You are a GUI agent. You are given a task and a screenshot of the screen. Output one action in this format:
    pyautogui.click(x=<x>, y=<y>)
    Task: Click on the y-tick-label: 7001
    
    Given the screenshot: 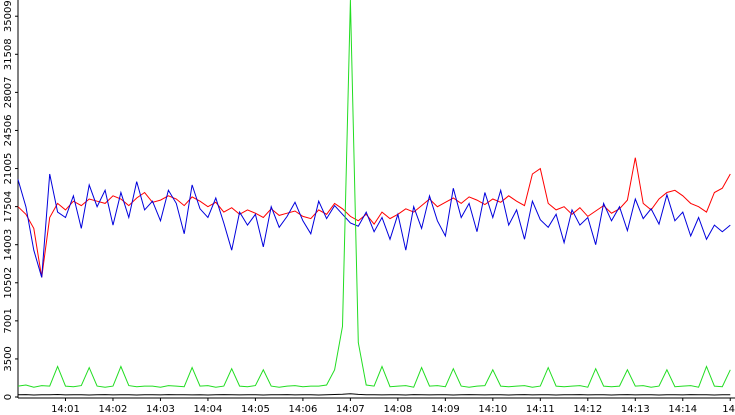 What is the action you would take?
    pyautogui.click(x=8, y=320)
    